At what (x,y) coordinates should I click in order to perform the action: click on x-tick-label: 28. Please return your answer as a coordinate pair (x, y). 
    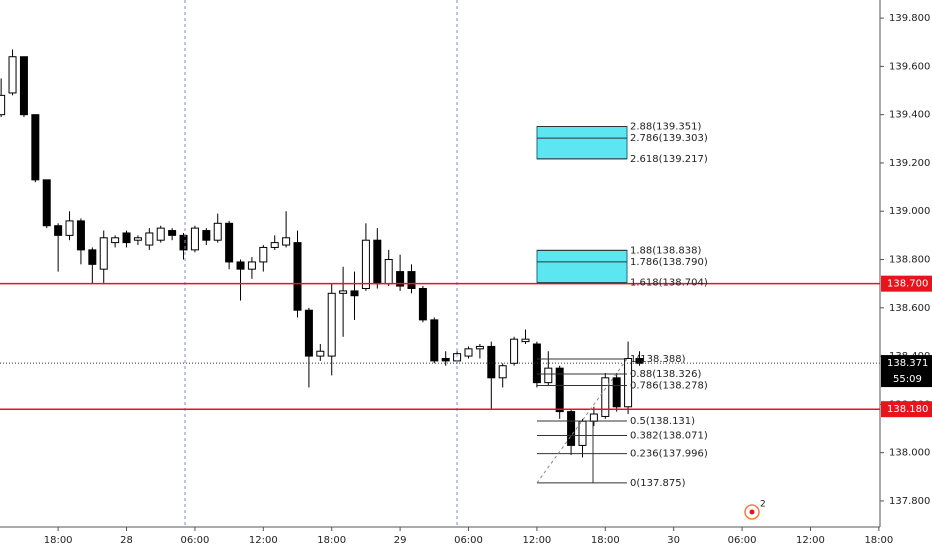
    Looking at the image, I should click on (126, 540).